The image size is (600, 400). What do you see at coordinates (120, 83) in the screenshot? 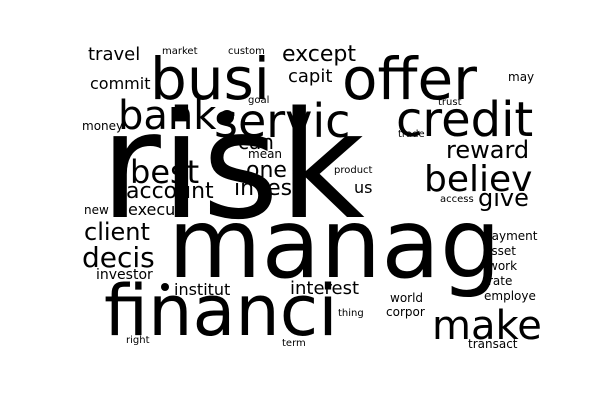
I see `word-commit: commit` at bounding box center [120, 83].